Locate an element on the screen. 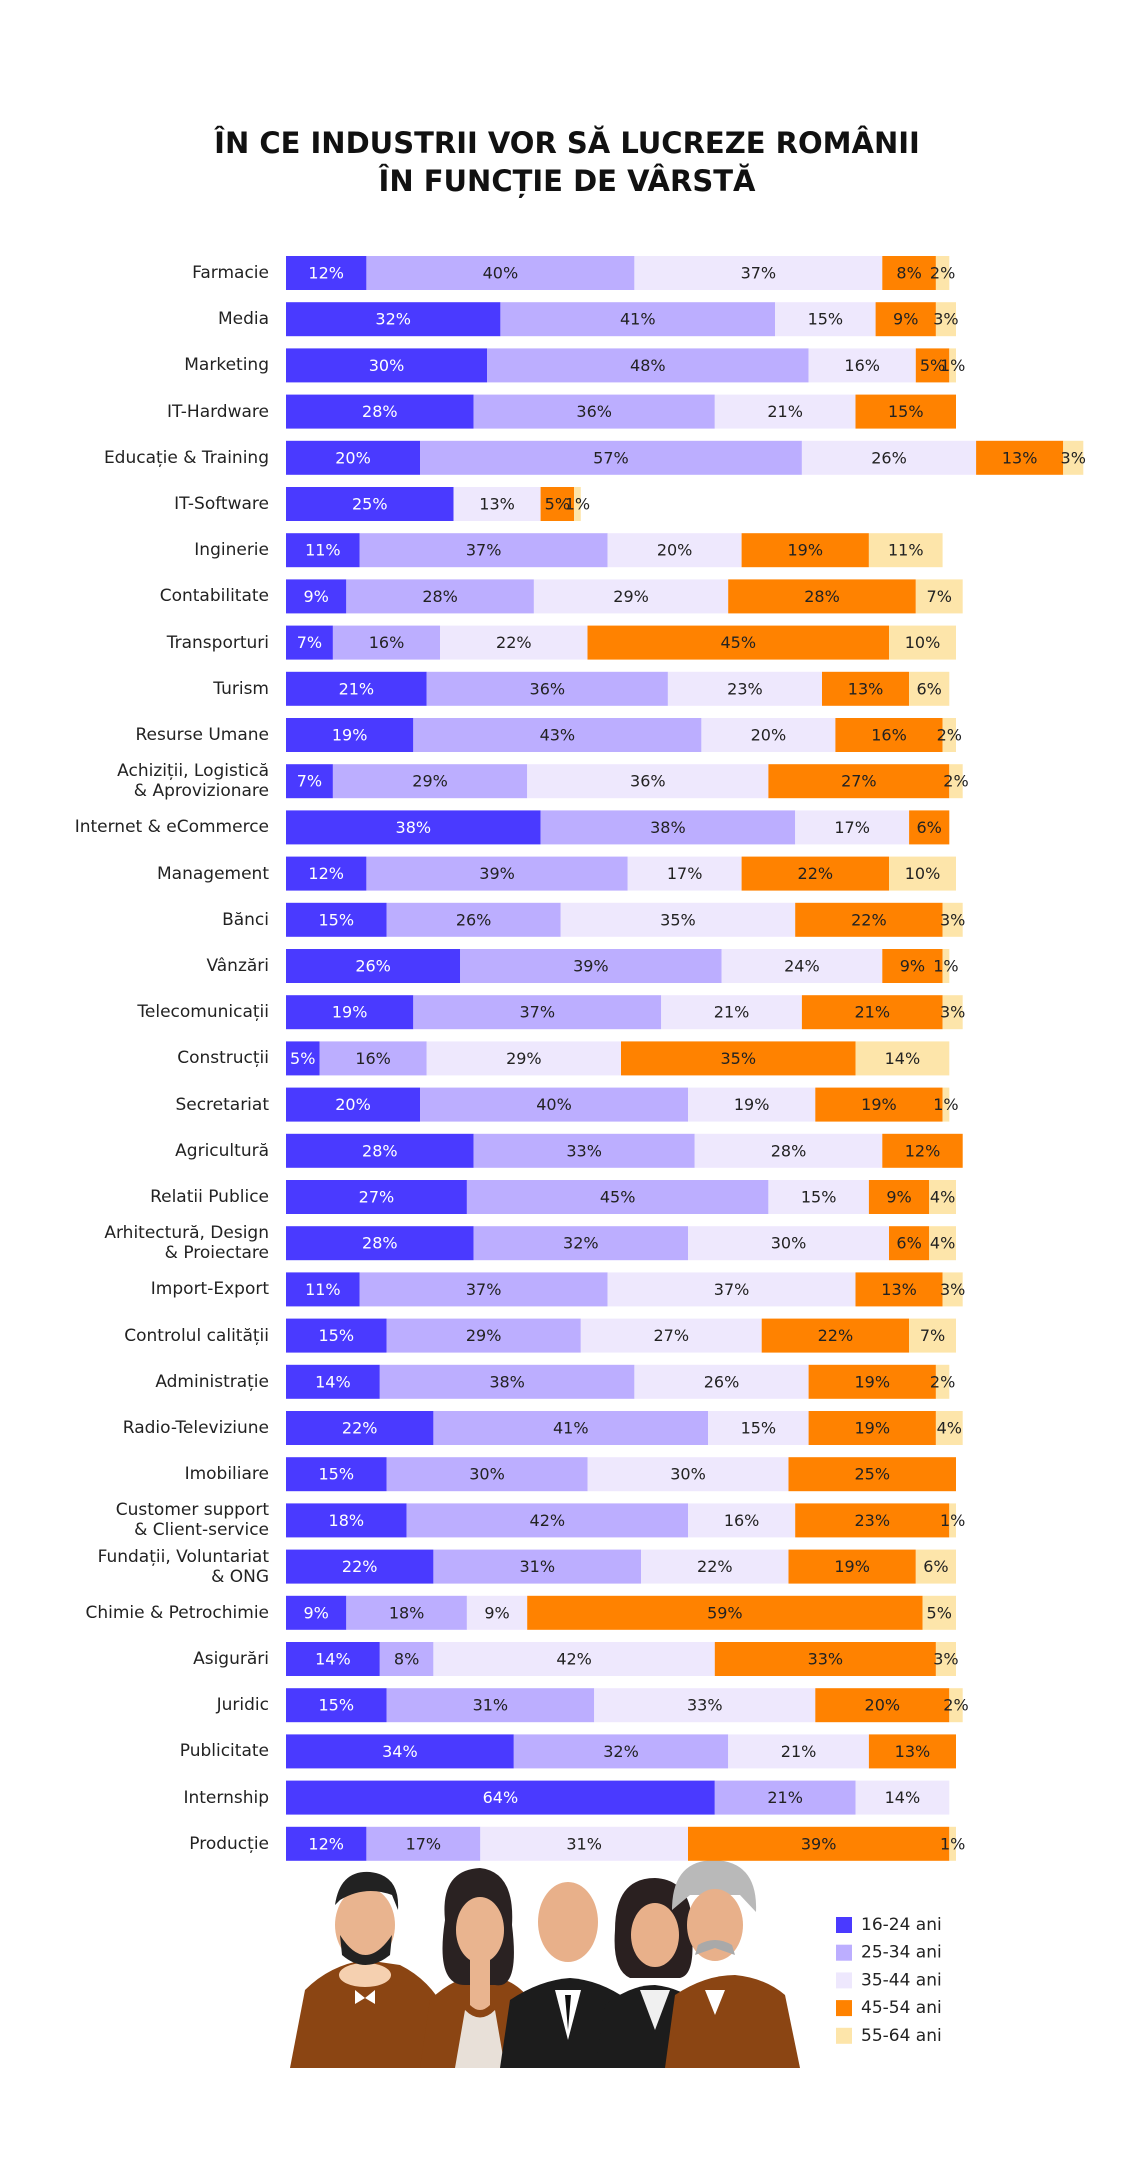  category-label: IT-Hardware is located at coordinates (217, 411).